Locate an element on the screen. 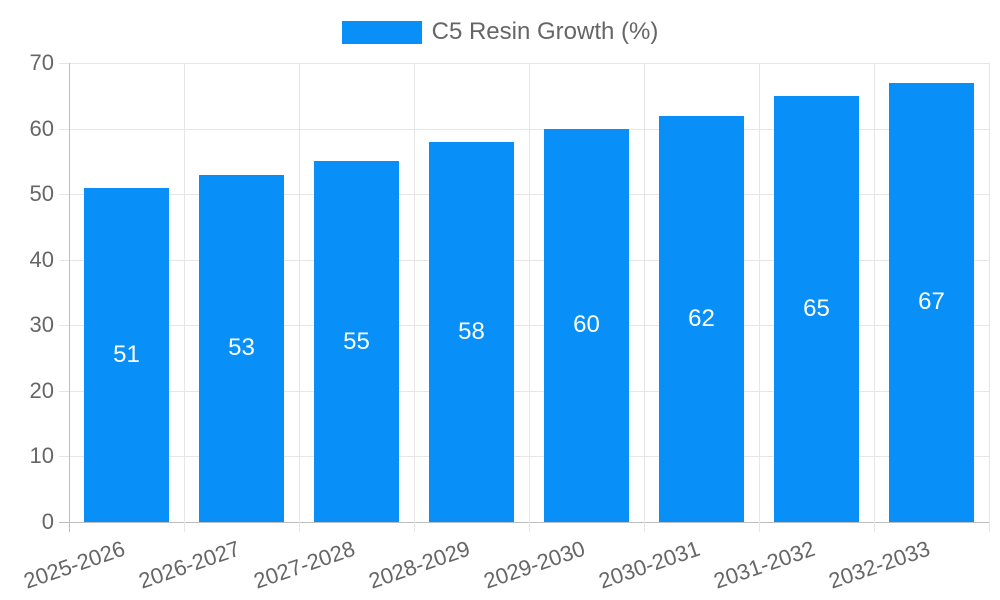 This screenshot has height=600, width=1000. y-tick-label: 40 is located at coordinates (41, 259).